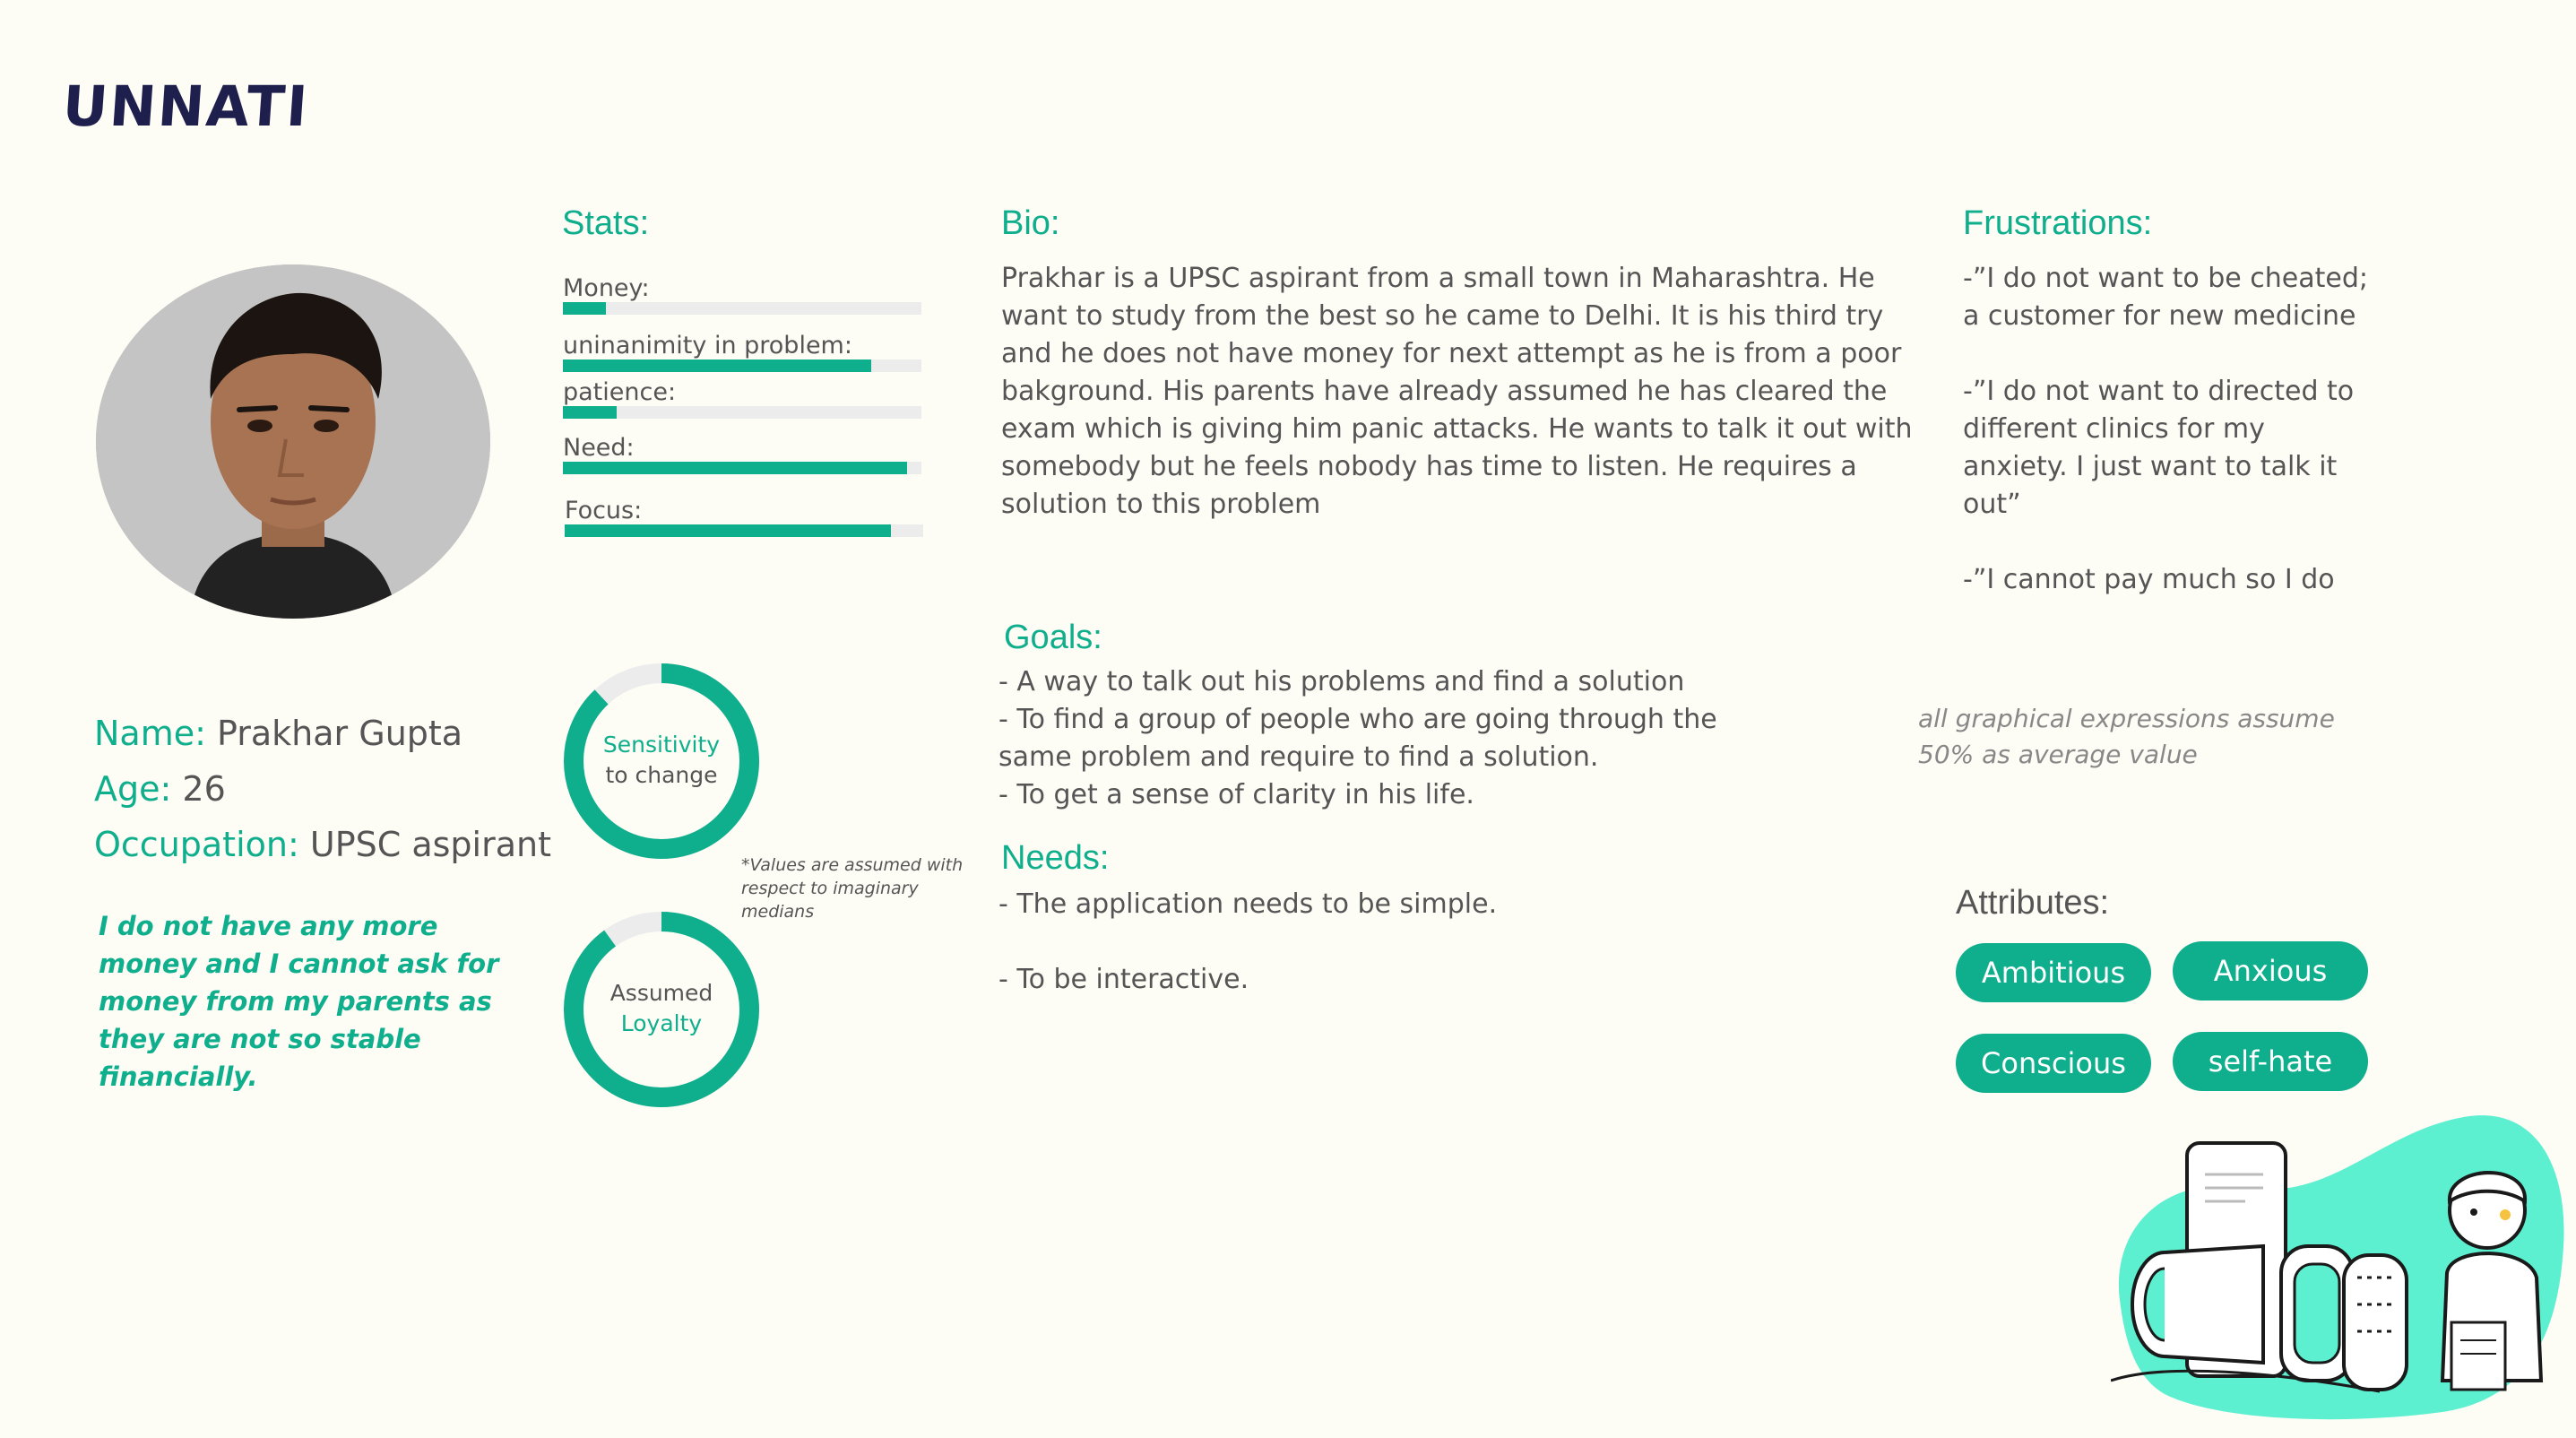  What do you see at coordinates (2053, 972) in the screenshot?
I see `attribute-pill-ambitious: Ambitious` at bounding box center [2053, 972].